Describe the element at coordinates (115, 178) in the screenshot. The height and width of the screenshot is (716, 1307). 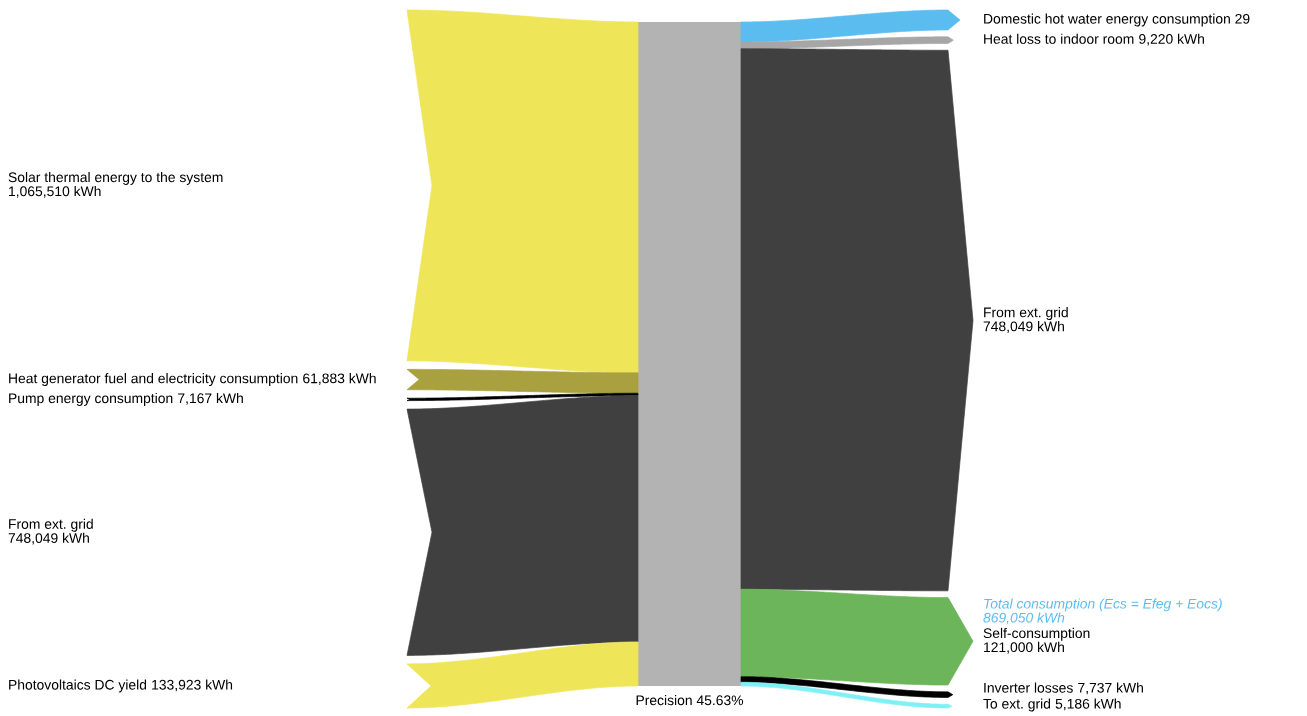
I see `category-label: Solar thermal energy to the system` at that location.